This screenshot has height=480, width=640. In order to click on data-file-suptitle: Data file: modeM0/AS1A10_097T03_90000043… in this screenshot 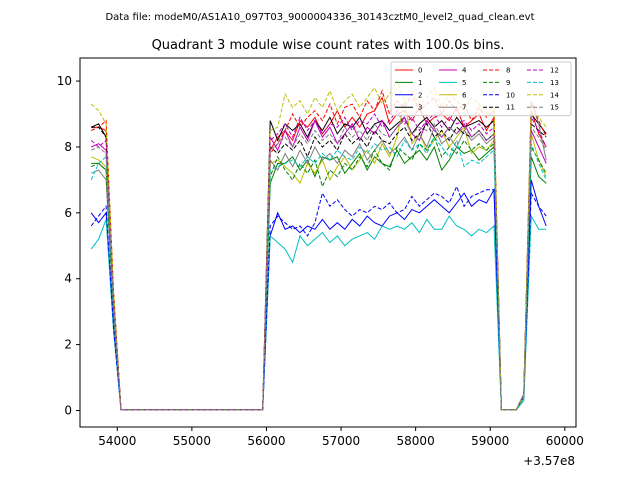, I will do `click(319, 17)`.